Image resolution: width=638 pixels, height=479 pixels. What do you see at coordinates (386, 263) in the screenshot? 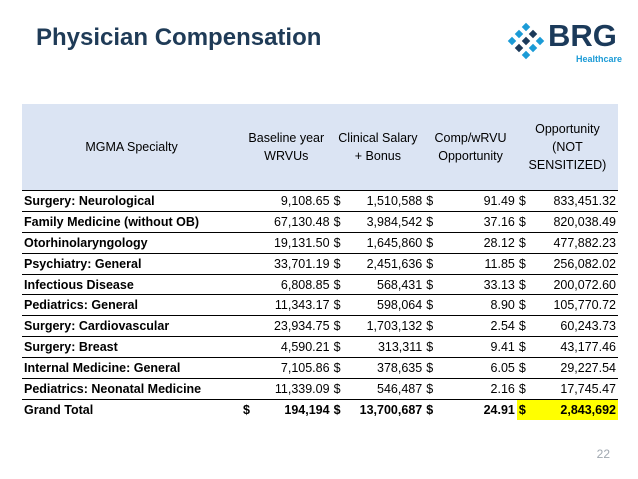
I see `cell-salary: 2,451,636` at bounding box center [386, 263].